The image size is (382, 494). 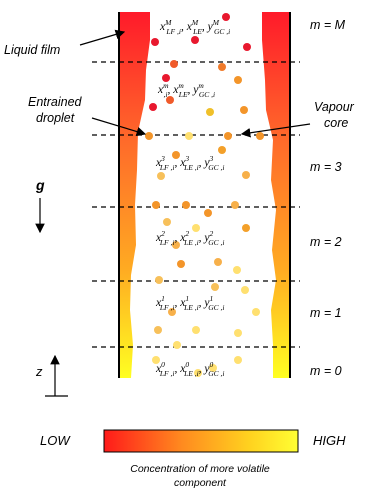 I want to click on concentration-m-M: xM LF ,i, xM LE, yM GC ,i, so click(x=194, y=27).